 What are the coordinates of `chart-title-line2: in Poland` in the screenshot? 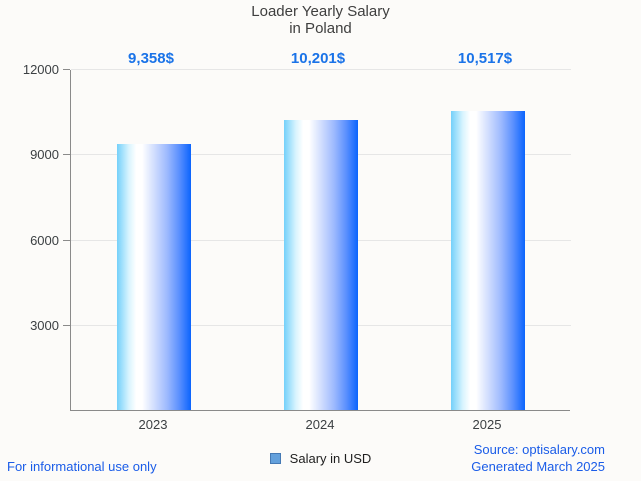 It's located at (320, 28).